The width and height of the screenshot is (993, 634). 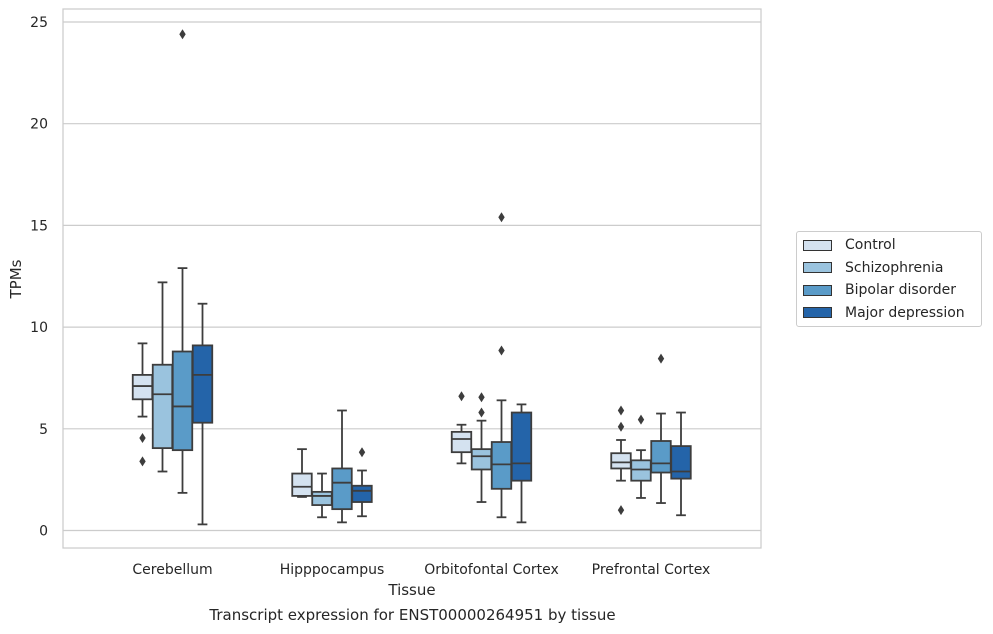 I want to click on box-schizophrenia-orbitofontal-cortex, so click(x=481, y=447).